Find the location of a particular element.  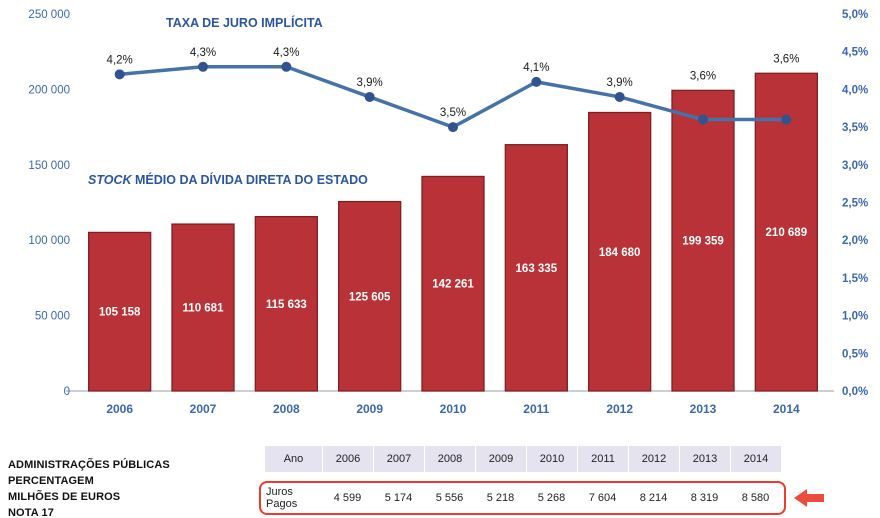

right-axis-tick: 2,0% is located at coordinates (855, 241).